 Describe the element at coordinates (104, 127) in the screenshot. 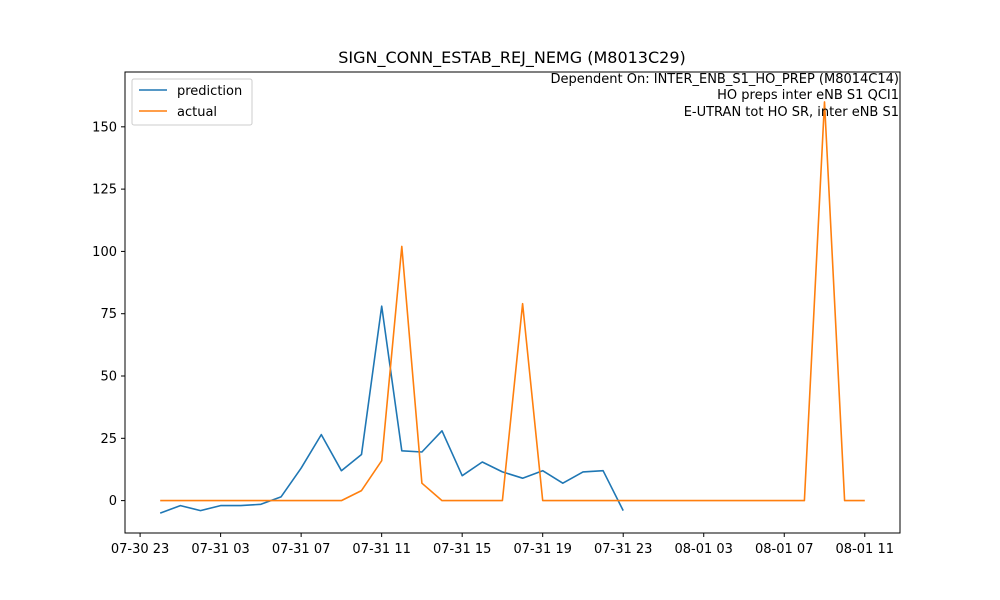

I see `y-tick-label: 150` at that location.